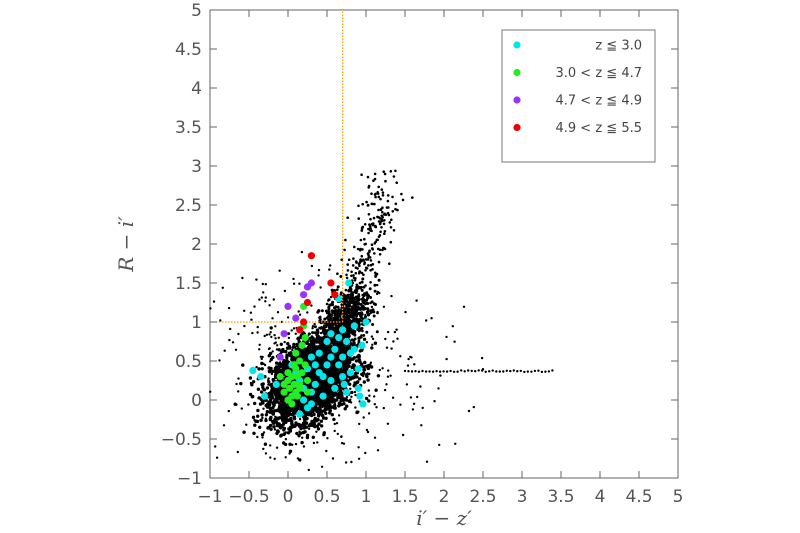 This screenshot has height=533, width=800. What do you see at coordinates (294, 384) in the screenshot?
I see `series-1-point` at bounding box center [294, 384].